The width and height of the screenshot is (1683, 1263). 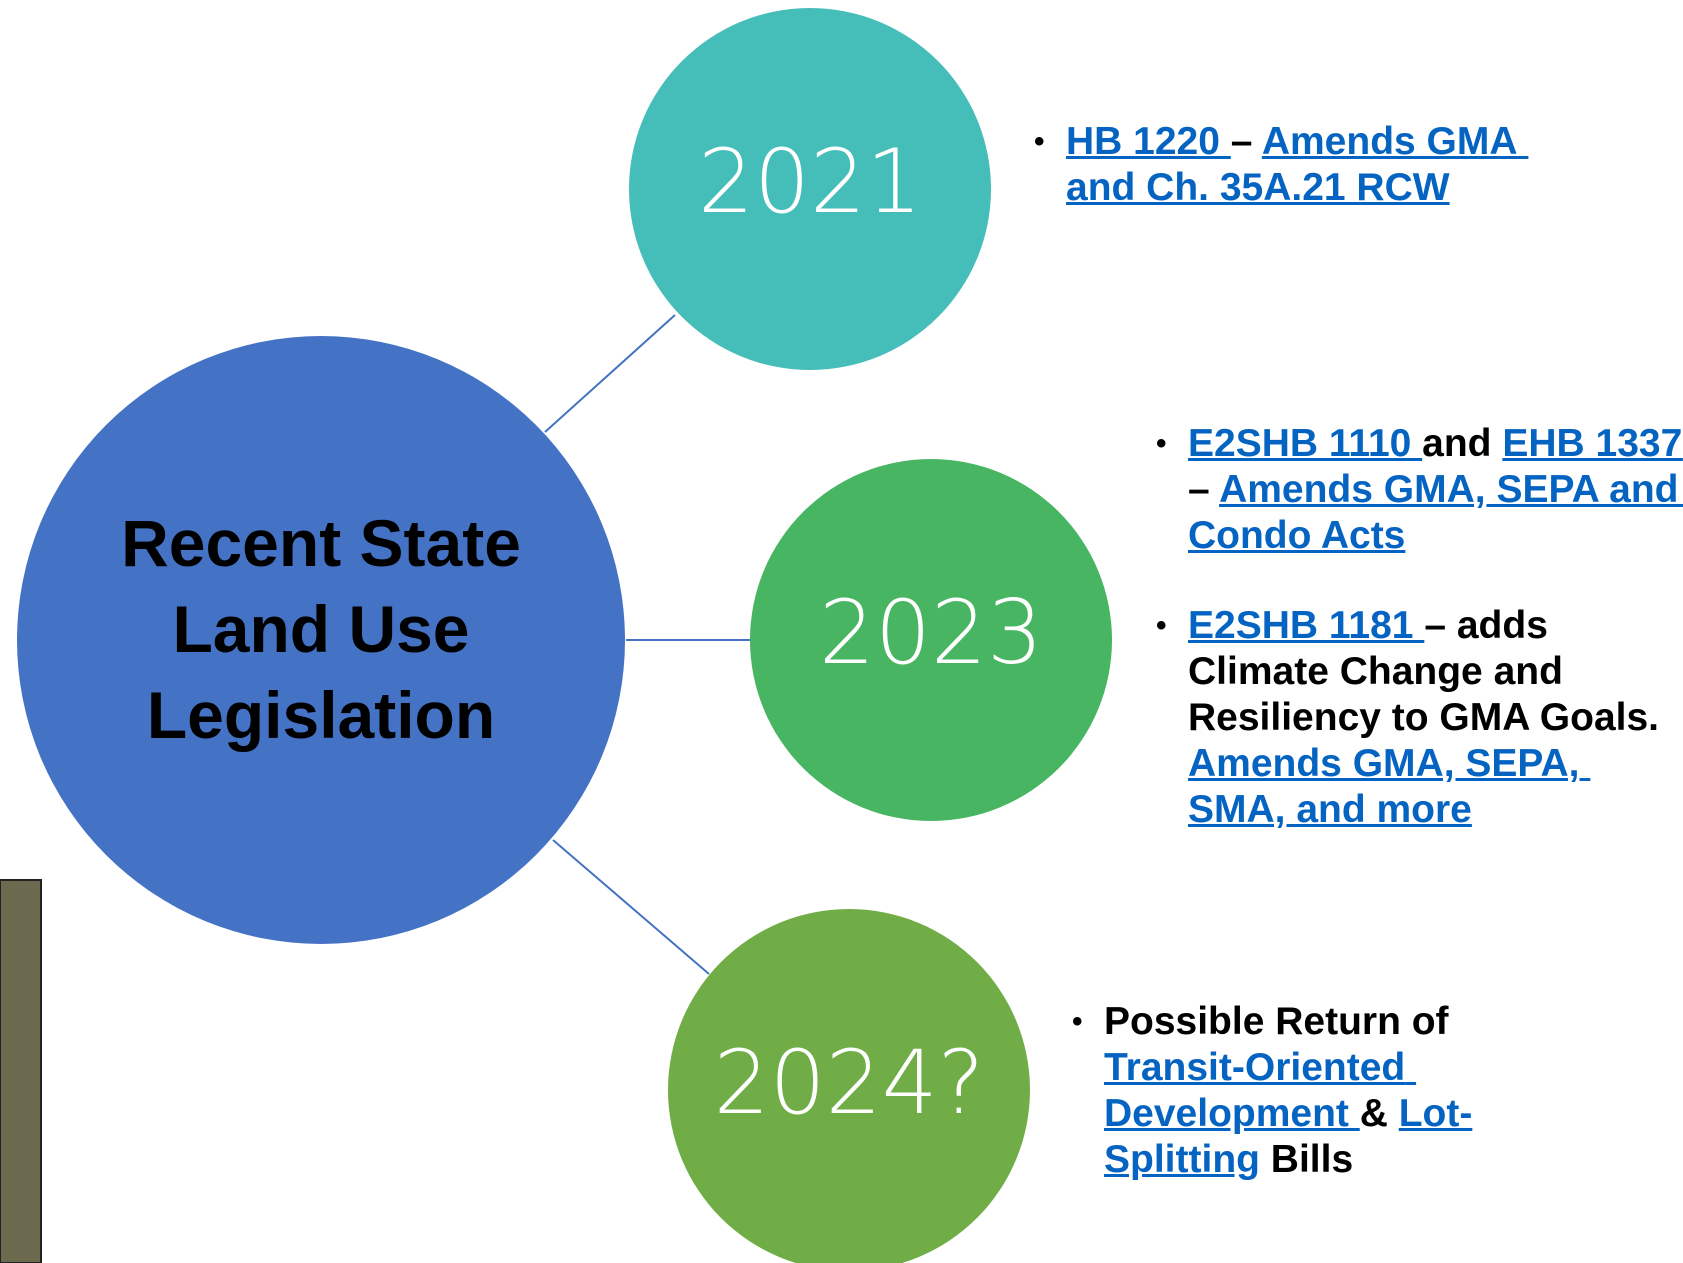 I want to click on link: EHB 1337, so click(x=1592, y=443).